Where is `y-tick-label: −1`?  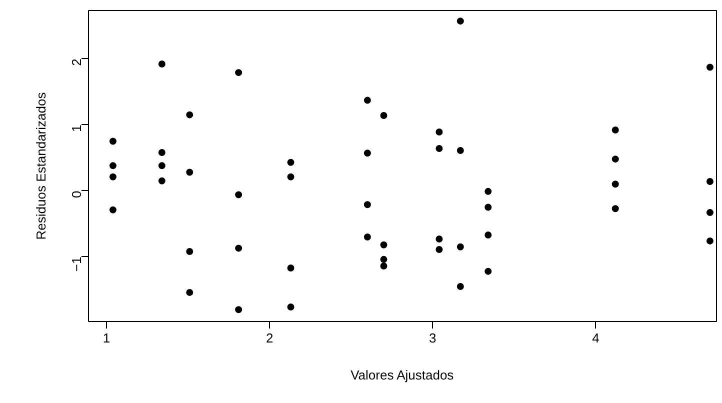 y-tick-label: −1 is located at coordinates (76, 264).